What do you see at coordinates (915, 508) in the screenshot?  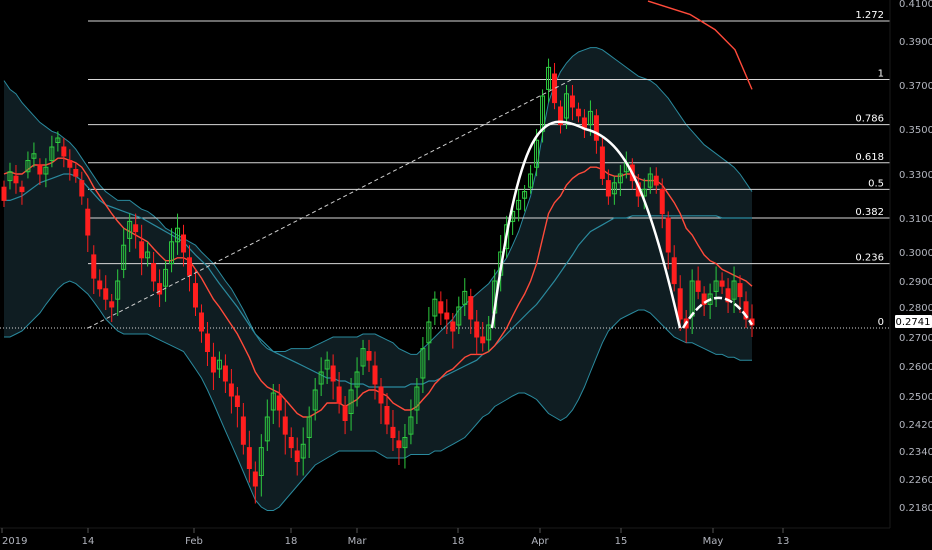 I see `price-tick-label: 0.2180` at bounding box center [915, 508].